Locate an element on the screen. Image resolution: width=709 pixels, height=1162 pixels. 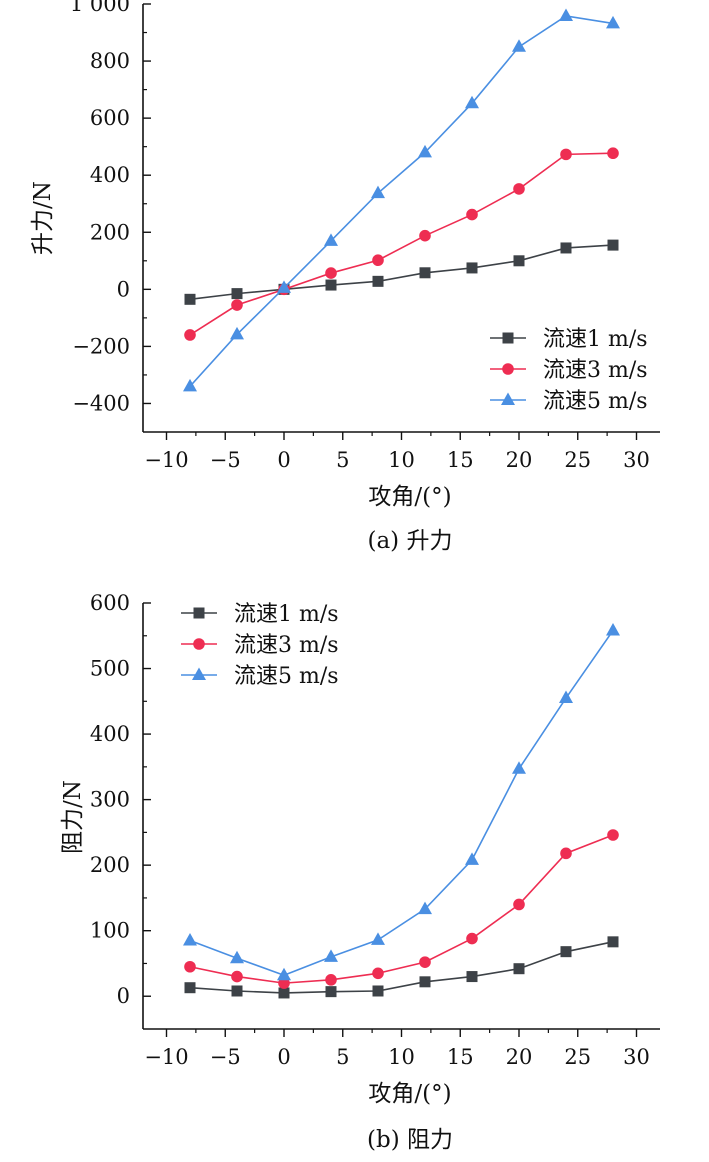
y-tick-label: −400 is located at coordinates (101, 403).